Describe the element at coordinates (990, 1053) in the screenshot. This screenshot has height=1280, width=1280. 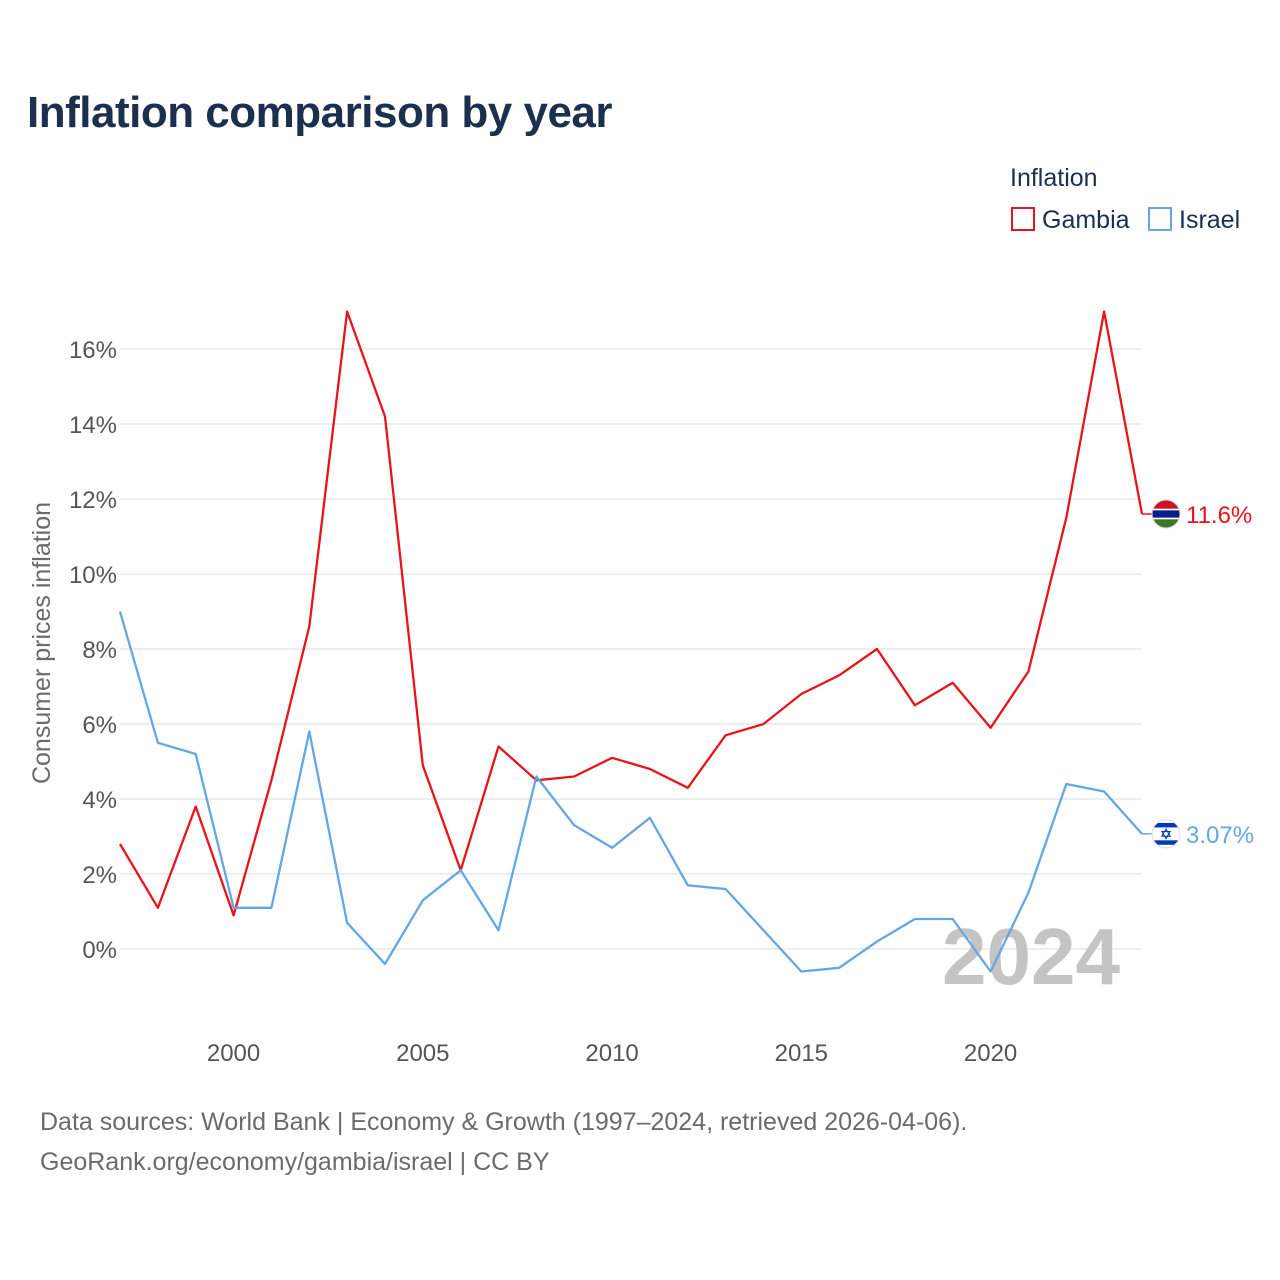
I see `x-tick-label: 2020` at that location.